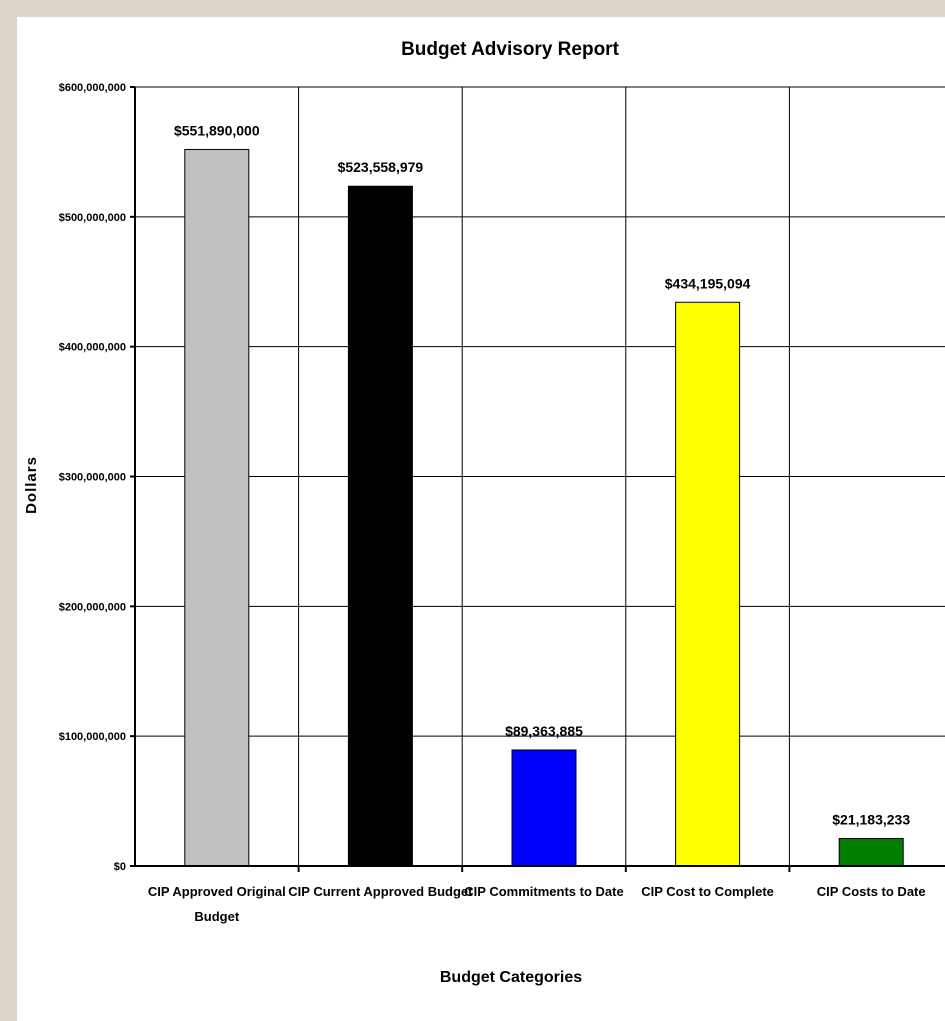  Describe the element at coordinates (92, 607) in the screenshot. I see `y-tick-label: $200,000,000` at that location.